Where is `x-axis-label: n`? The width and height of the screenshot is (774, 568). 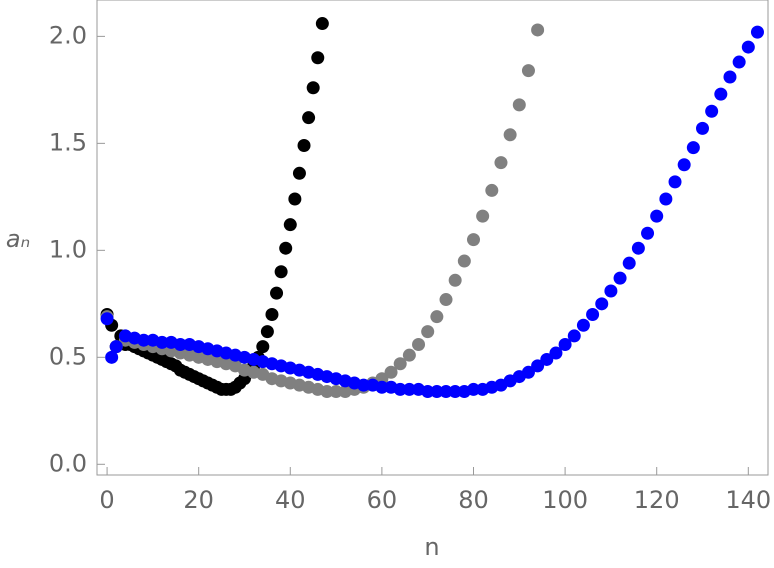 x-axis-label: n is located at coordinates (431, 547).